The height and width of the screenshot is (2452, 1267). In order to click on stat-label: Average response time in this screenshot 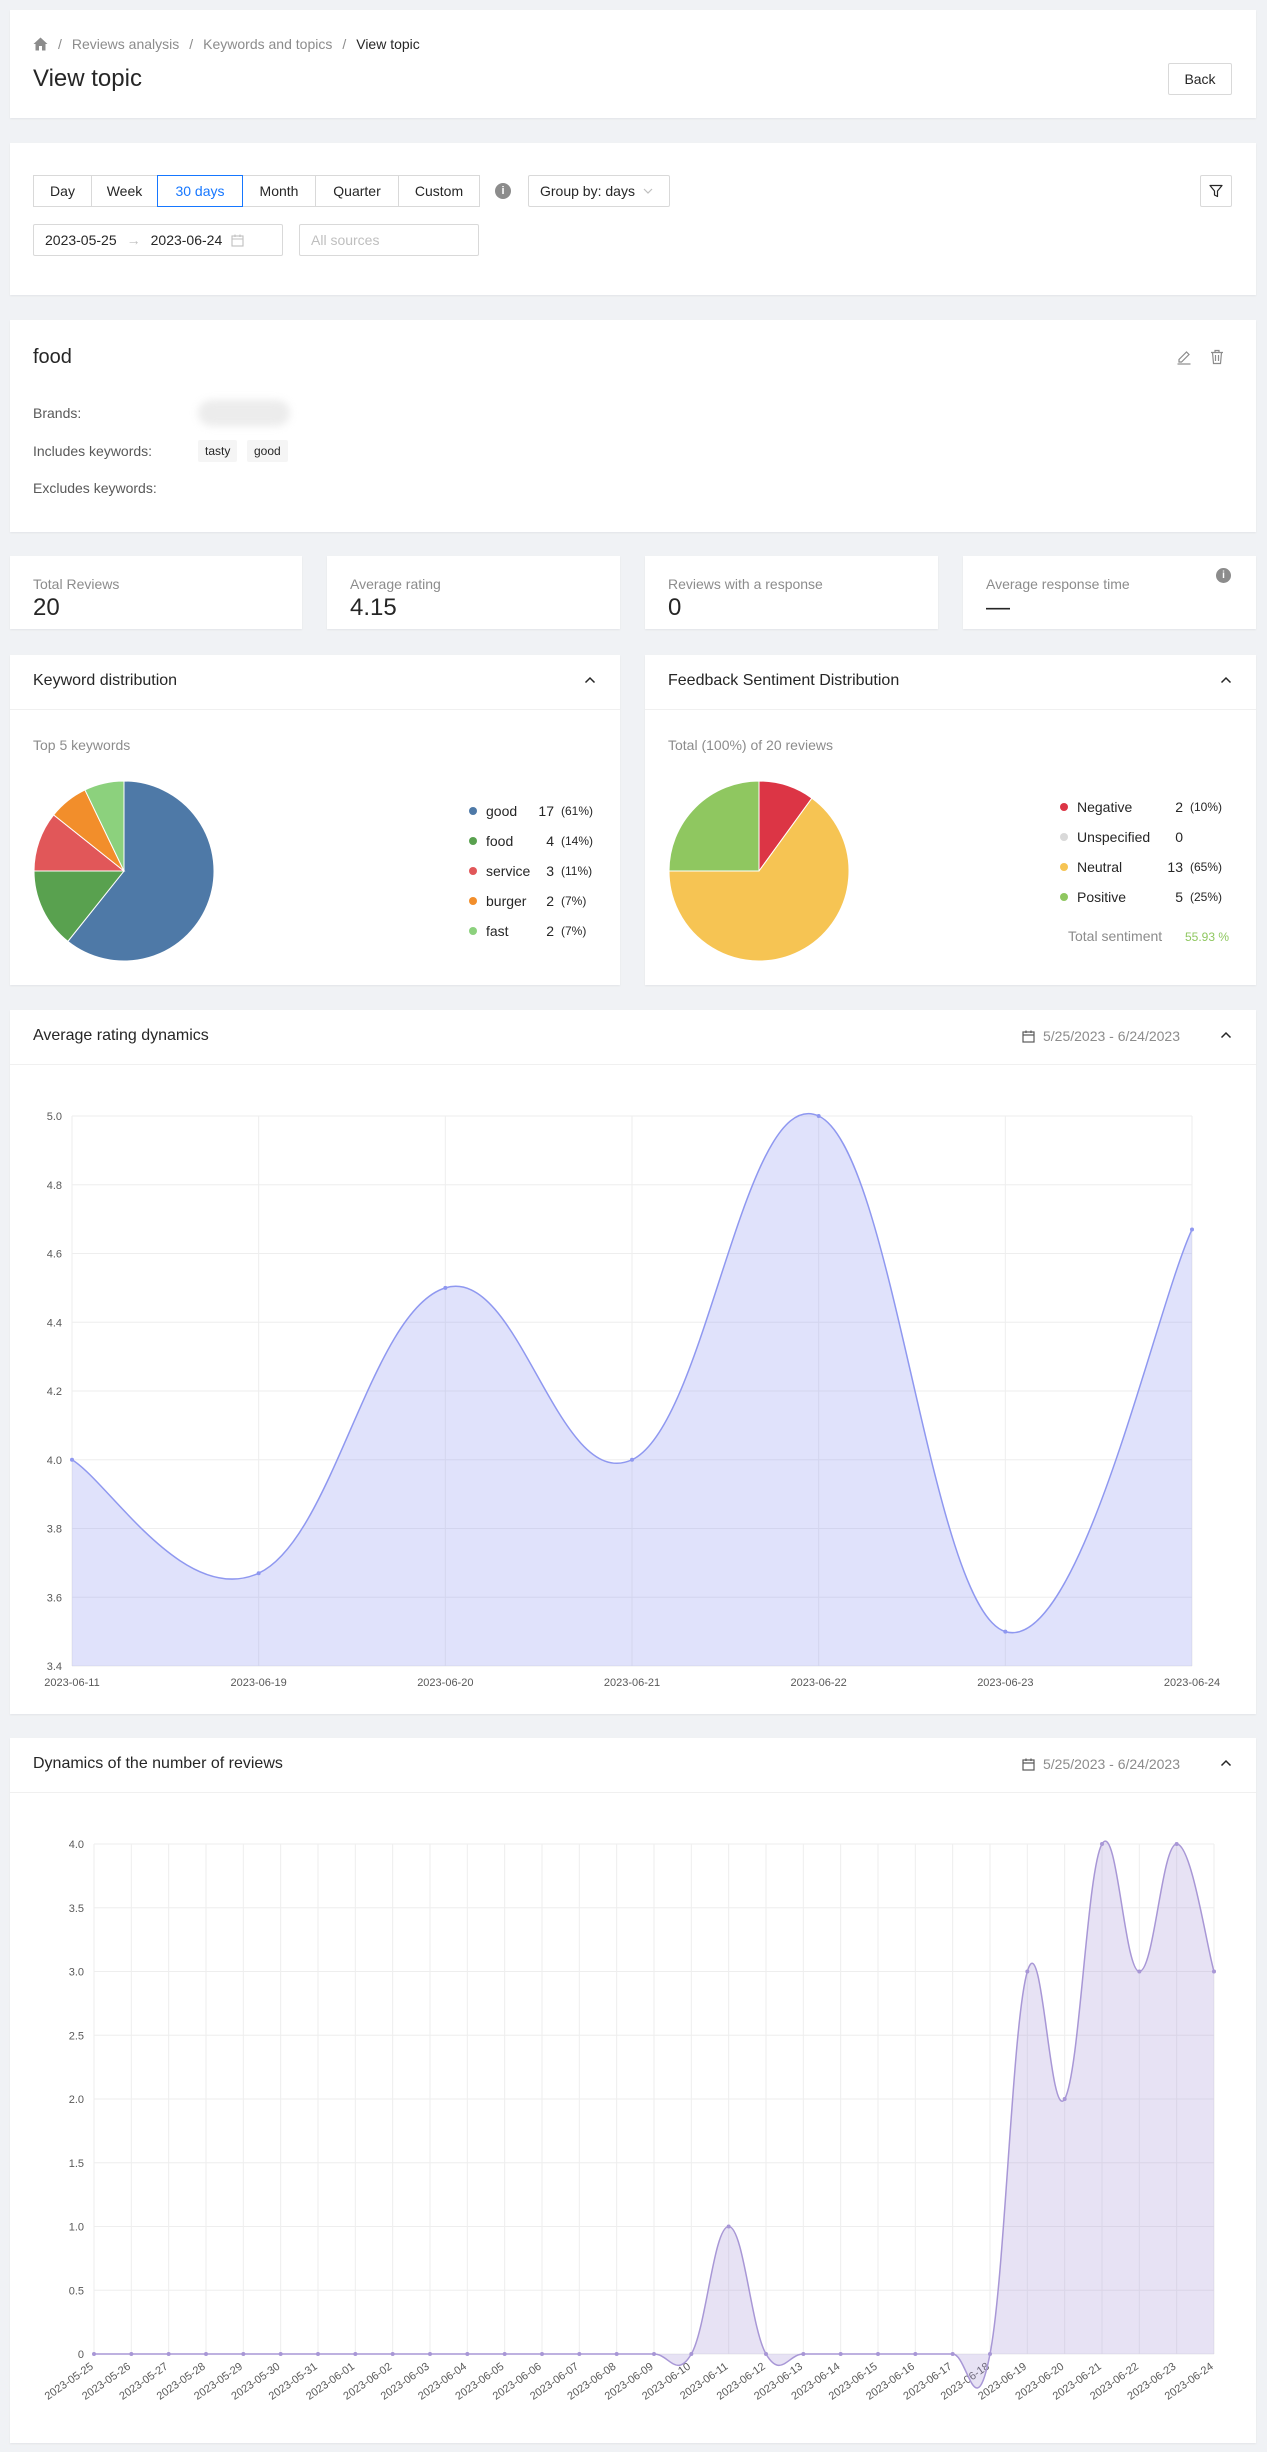, I will do `click(1058, 584)`.